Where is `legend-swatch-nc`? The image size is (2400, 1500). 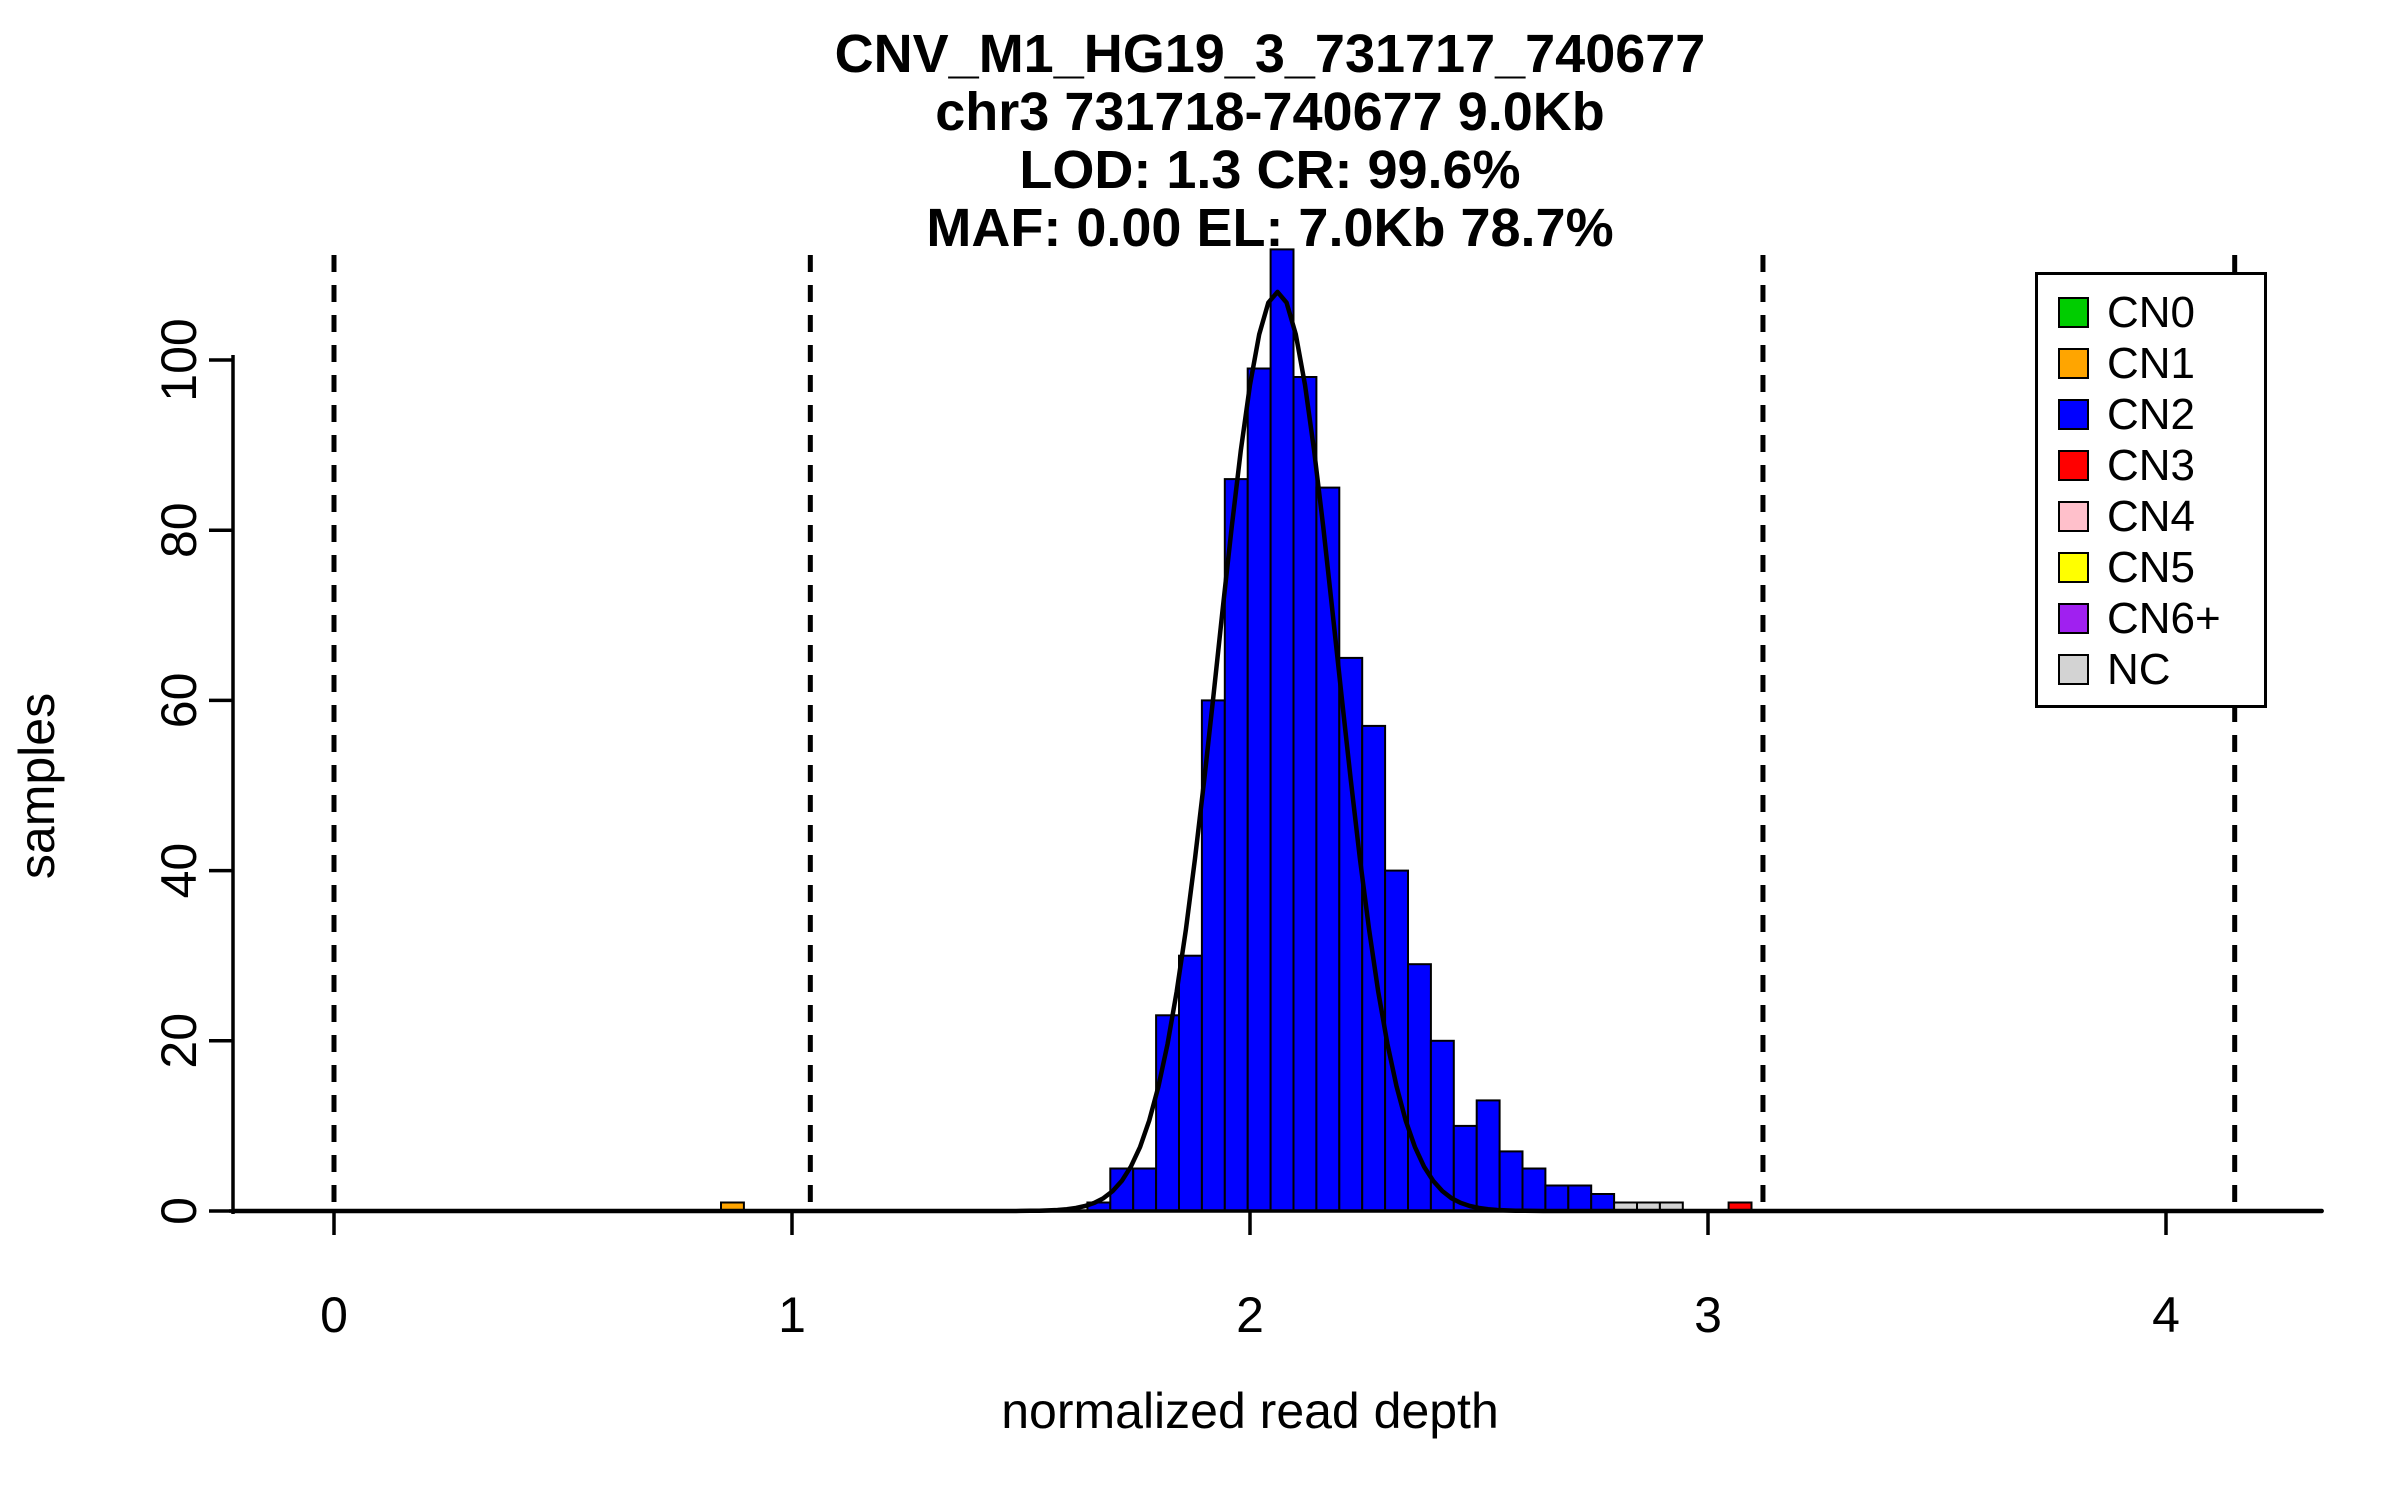
legend-swatch-nc is located at coordinates (2073, 669).